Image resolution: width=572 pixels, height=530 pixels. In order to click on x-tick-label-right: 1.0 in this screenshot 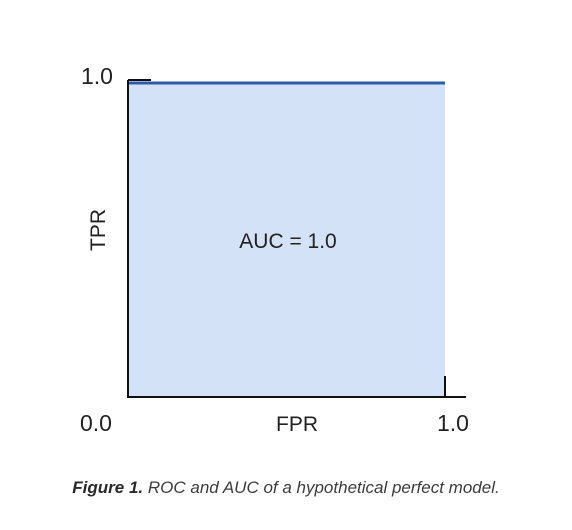, I will do `click(453, 423)`.